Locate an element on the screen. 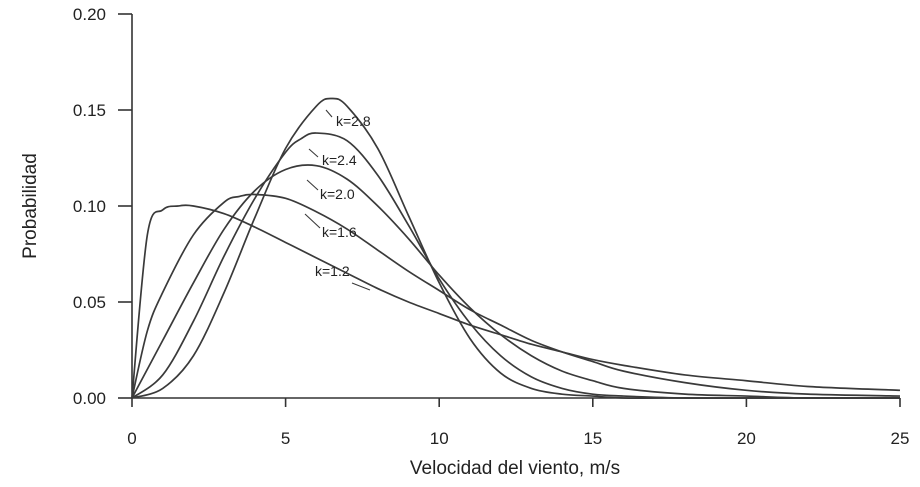 This screenshot has height=487, width=920. curve-label: k=2.0 is located at coordinates (337, 194).